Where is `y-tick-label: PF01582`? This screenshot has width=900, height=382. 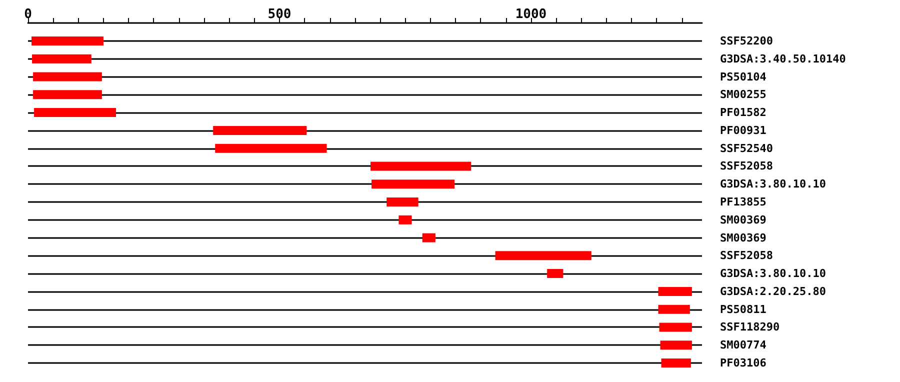
y-tick-label: PF01582 is located at coordinates (743, 113).